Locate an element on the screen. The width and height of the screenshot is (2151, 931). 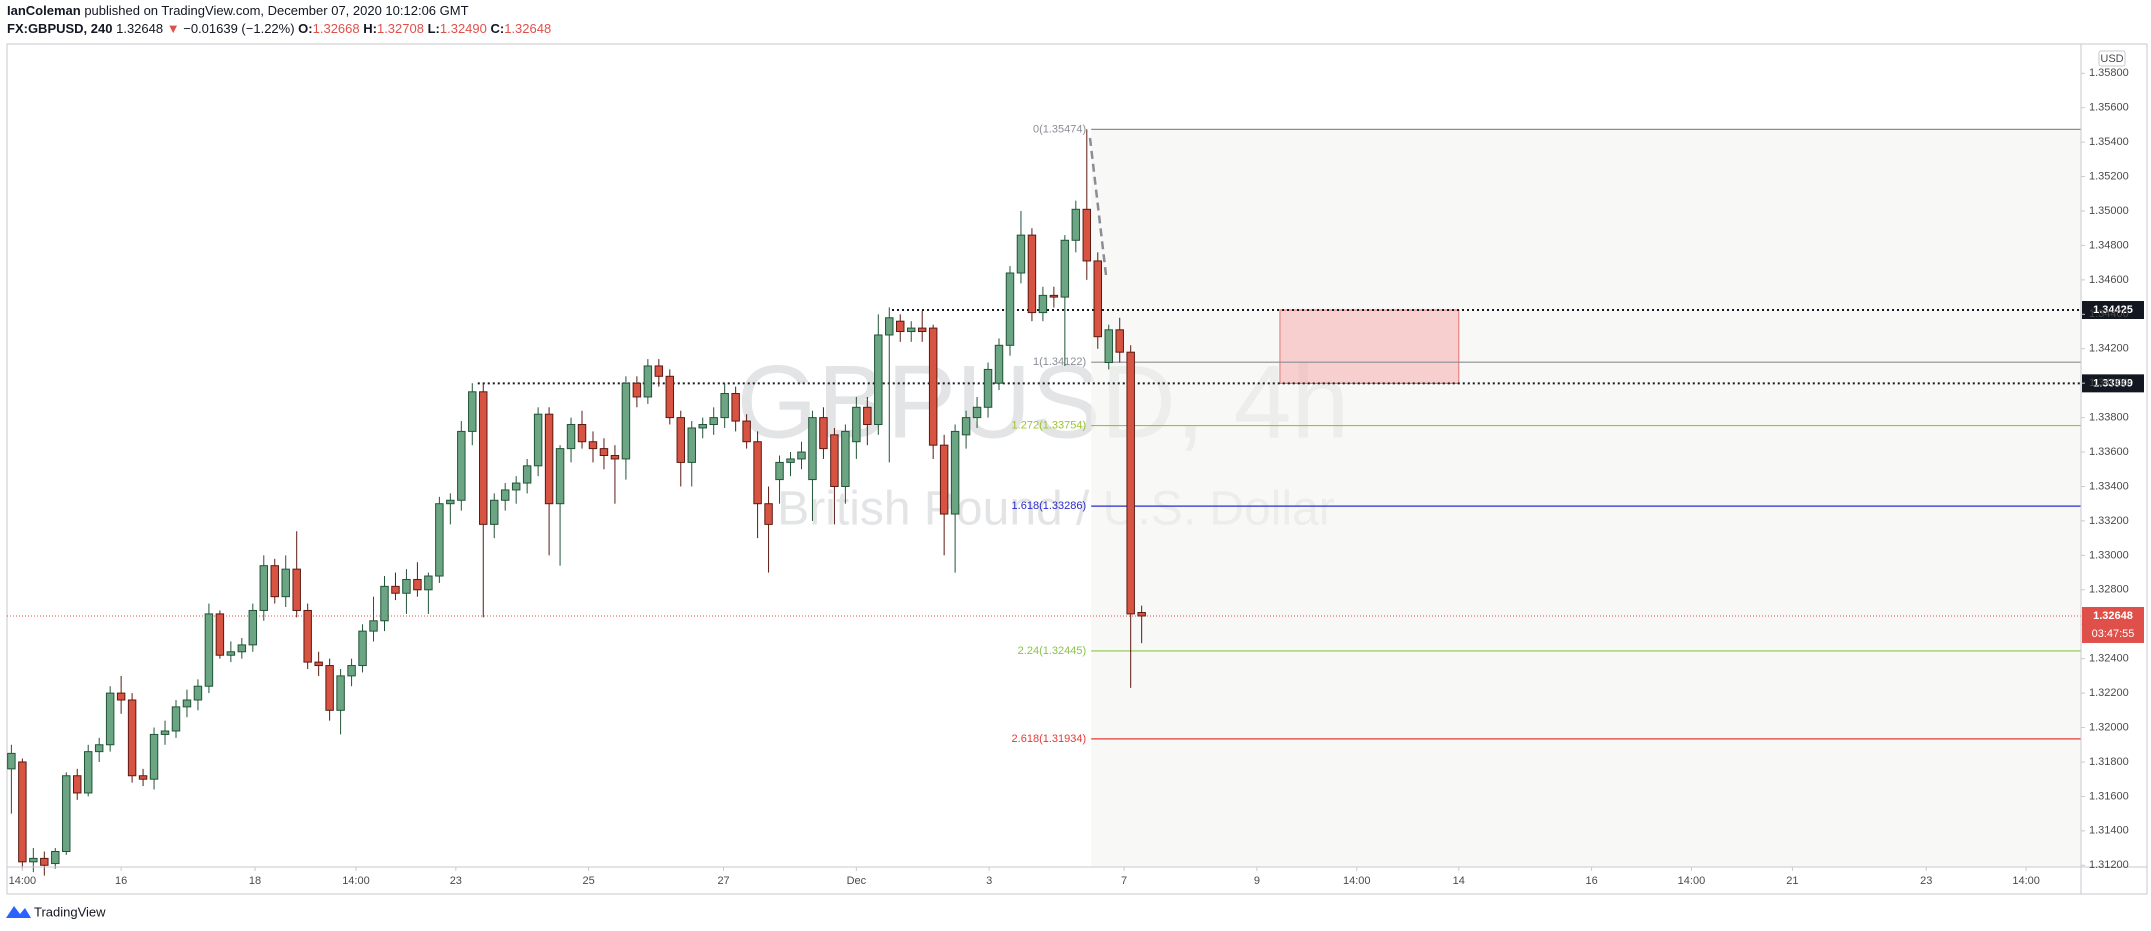
x-tick-label: 27 is located at coordinates (723, 881).